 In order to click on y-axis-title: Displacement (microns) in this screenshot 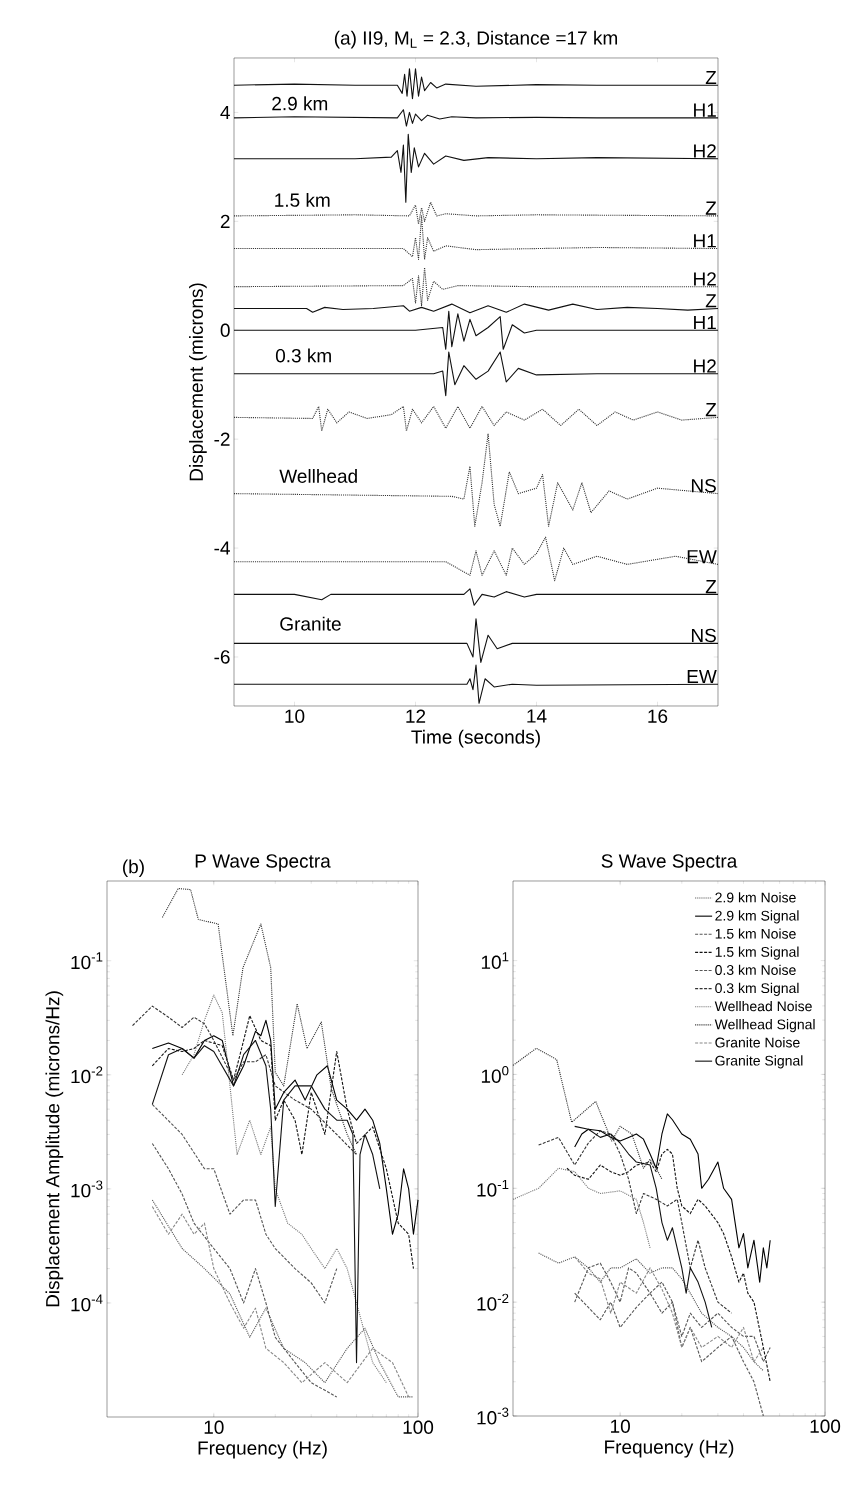, I will do `click(198, 382)`.